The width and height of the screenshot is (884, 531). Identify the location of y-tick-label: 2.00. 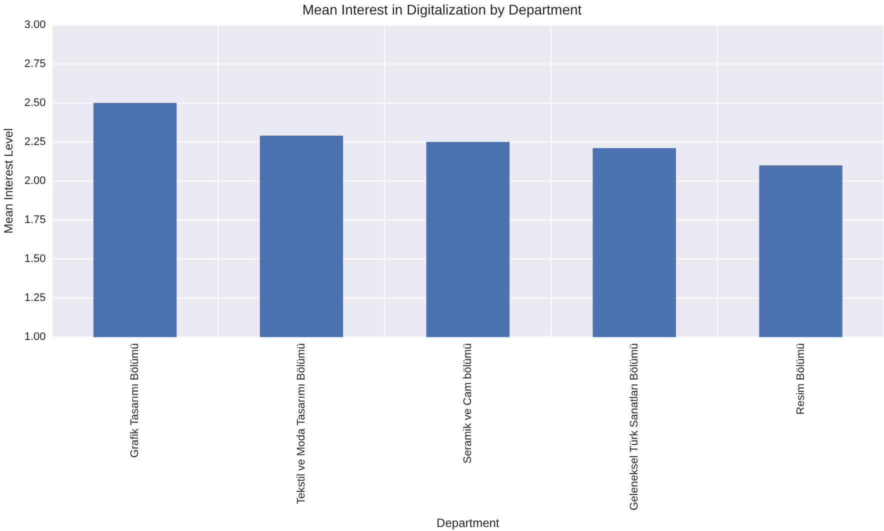
(35, 180).